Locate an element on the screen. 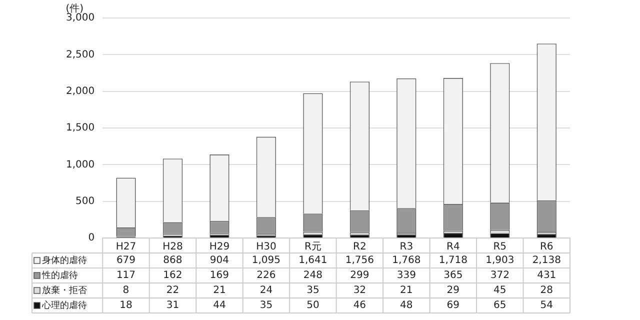 The width and height of the screenshot is (640, 320). data-label: 48 is located at coordinates (406, 306).